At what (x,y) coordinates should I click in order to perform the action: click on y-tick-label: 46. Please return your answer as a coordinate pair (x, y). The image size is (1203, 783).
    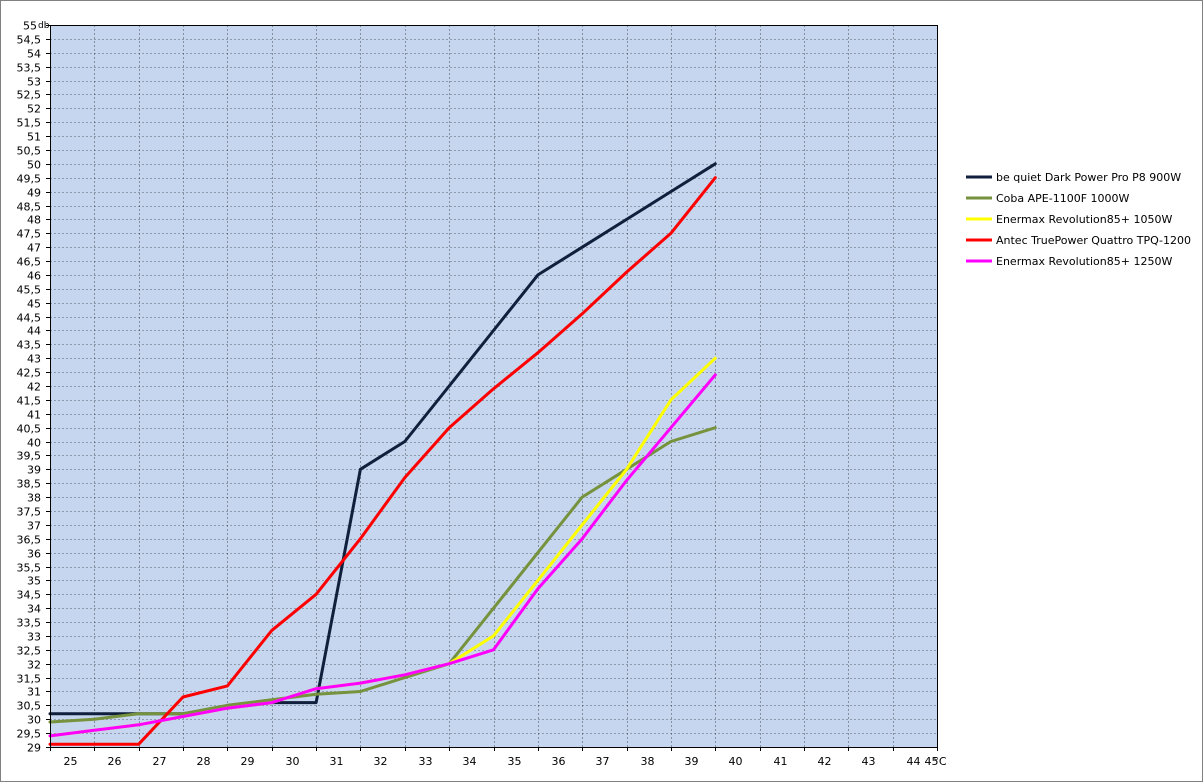
    Looking at the image, I should click on (34, 276).